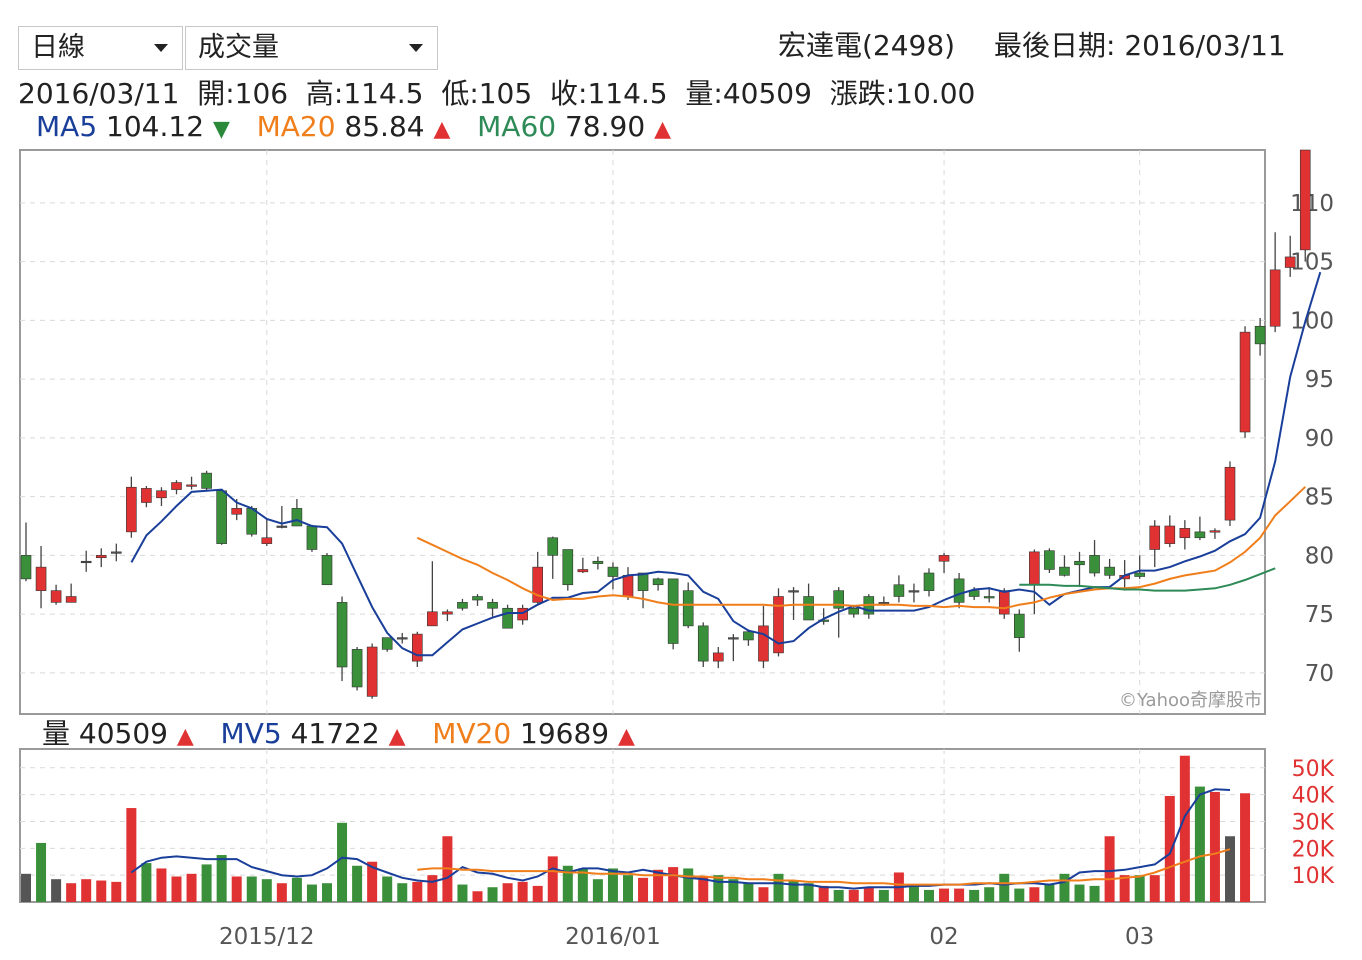 Image resolution: width=1362 pixels, height=960 pixels. I want to click on indicator-select: 成交量, so click(311, 48).